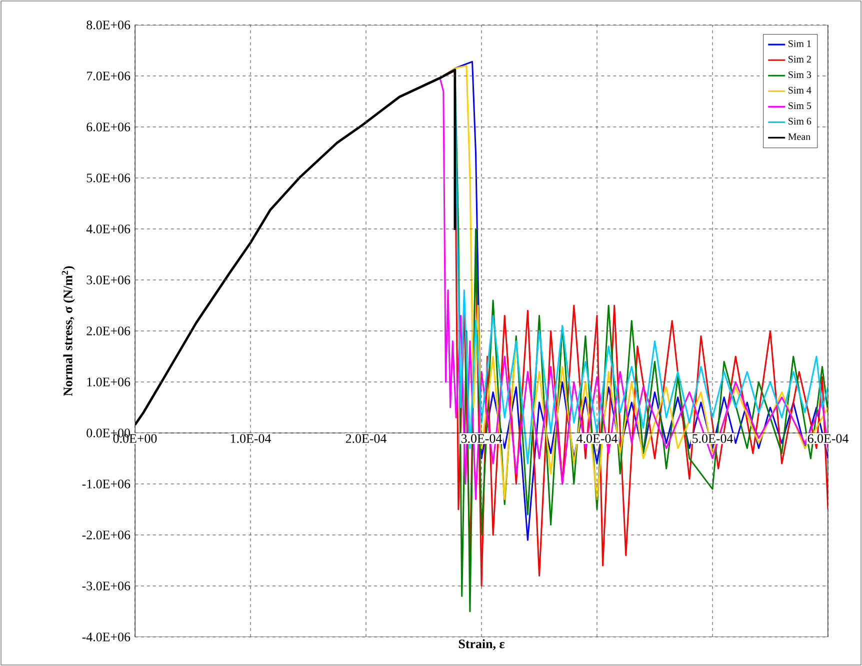 This screenshot has width=862, height=666. Describe the element at coordinates (106, 484) in the screenshot. I see `y-tick-label: -1.0E+06` at that location.